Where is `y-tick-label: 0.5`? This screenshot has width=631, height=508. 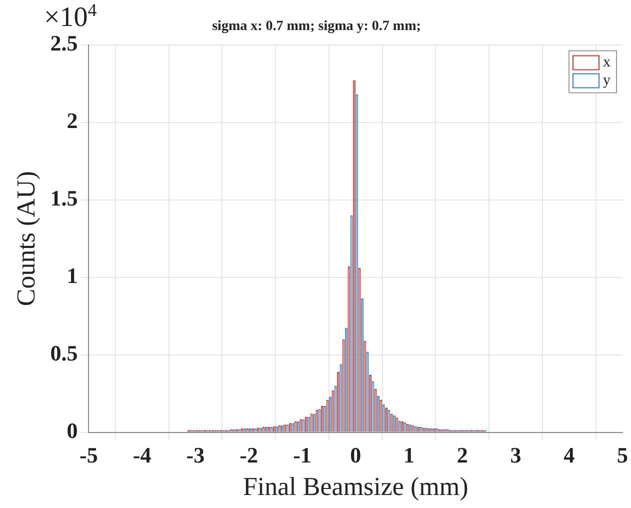
y-tick-label: 0.5 is located at coordinates (64, 353).